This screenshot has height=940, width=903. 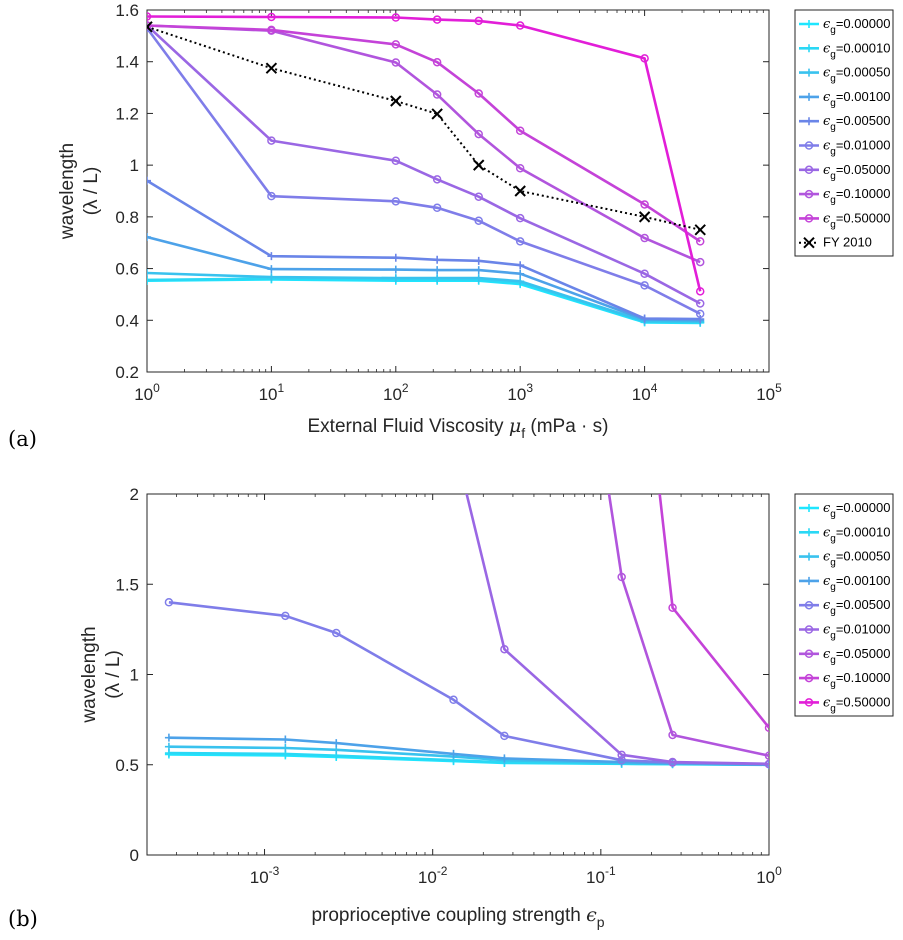 What do you see at coordinates (127, 584) in the screenshot?
I see `y-tick-label: 1.5` at bounding box center [127, 584].